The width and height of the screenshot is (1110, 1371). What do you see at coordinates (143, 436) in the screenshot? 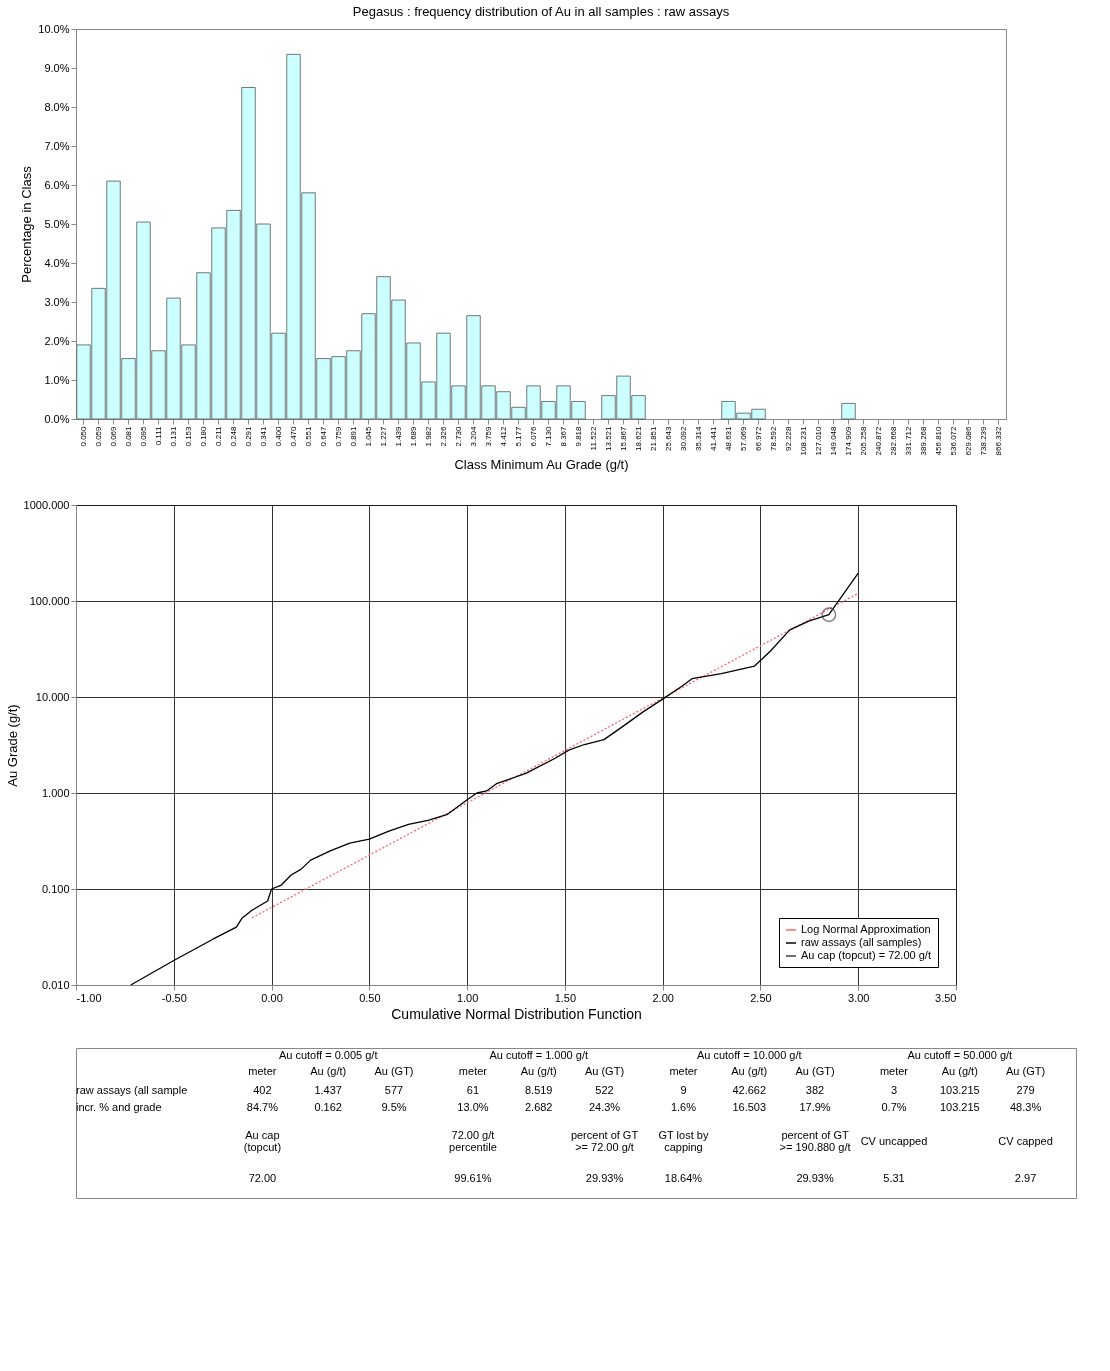
I see `x-tick-label: 0.095` at bounding box center [143, 436].